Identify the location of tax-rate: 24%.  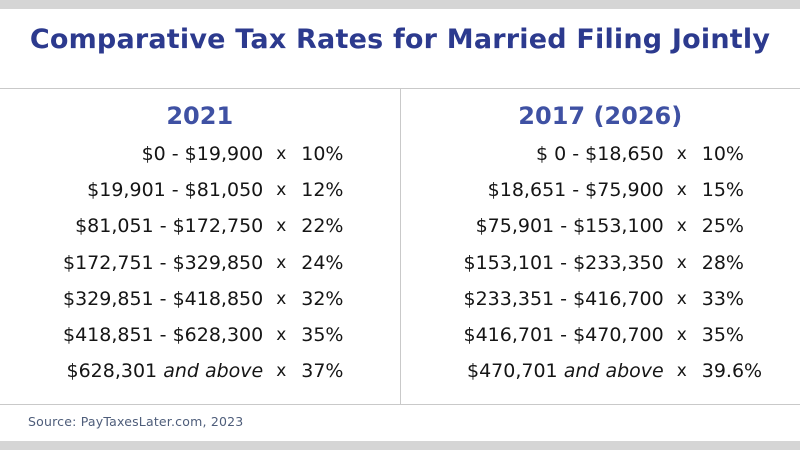
(322, 262).